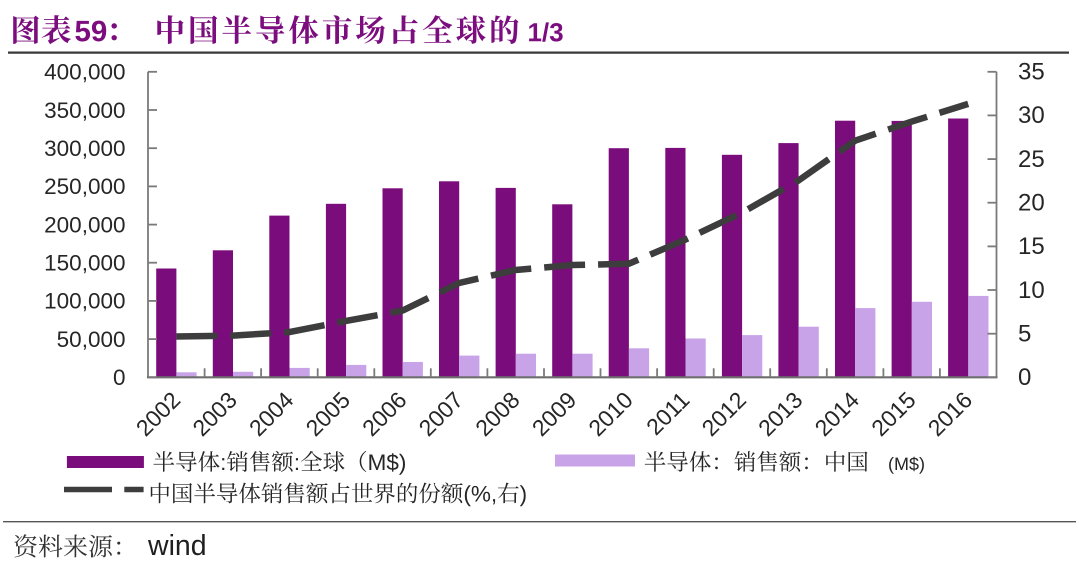 This screenshot has width=1079, height=572. I want to click on svg-text: 35, so click(1031, 72).